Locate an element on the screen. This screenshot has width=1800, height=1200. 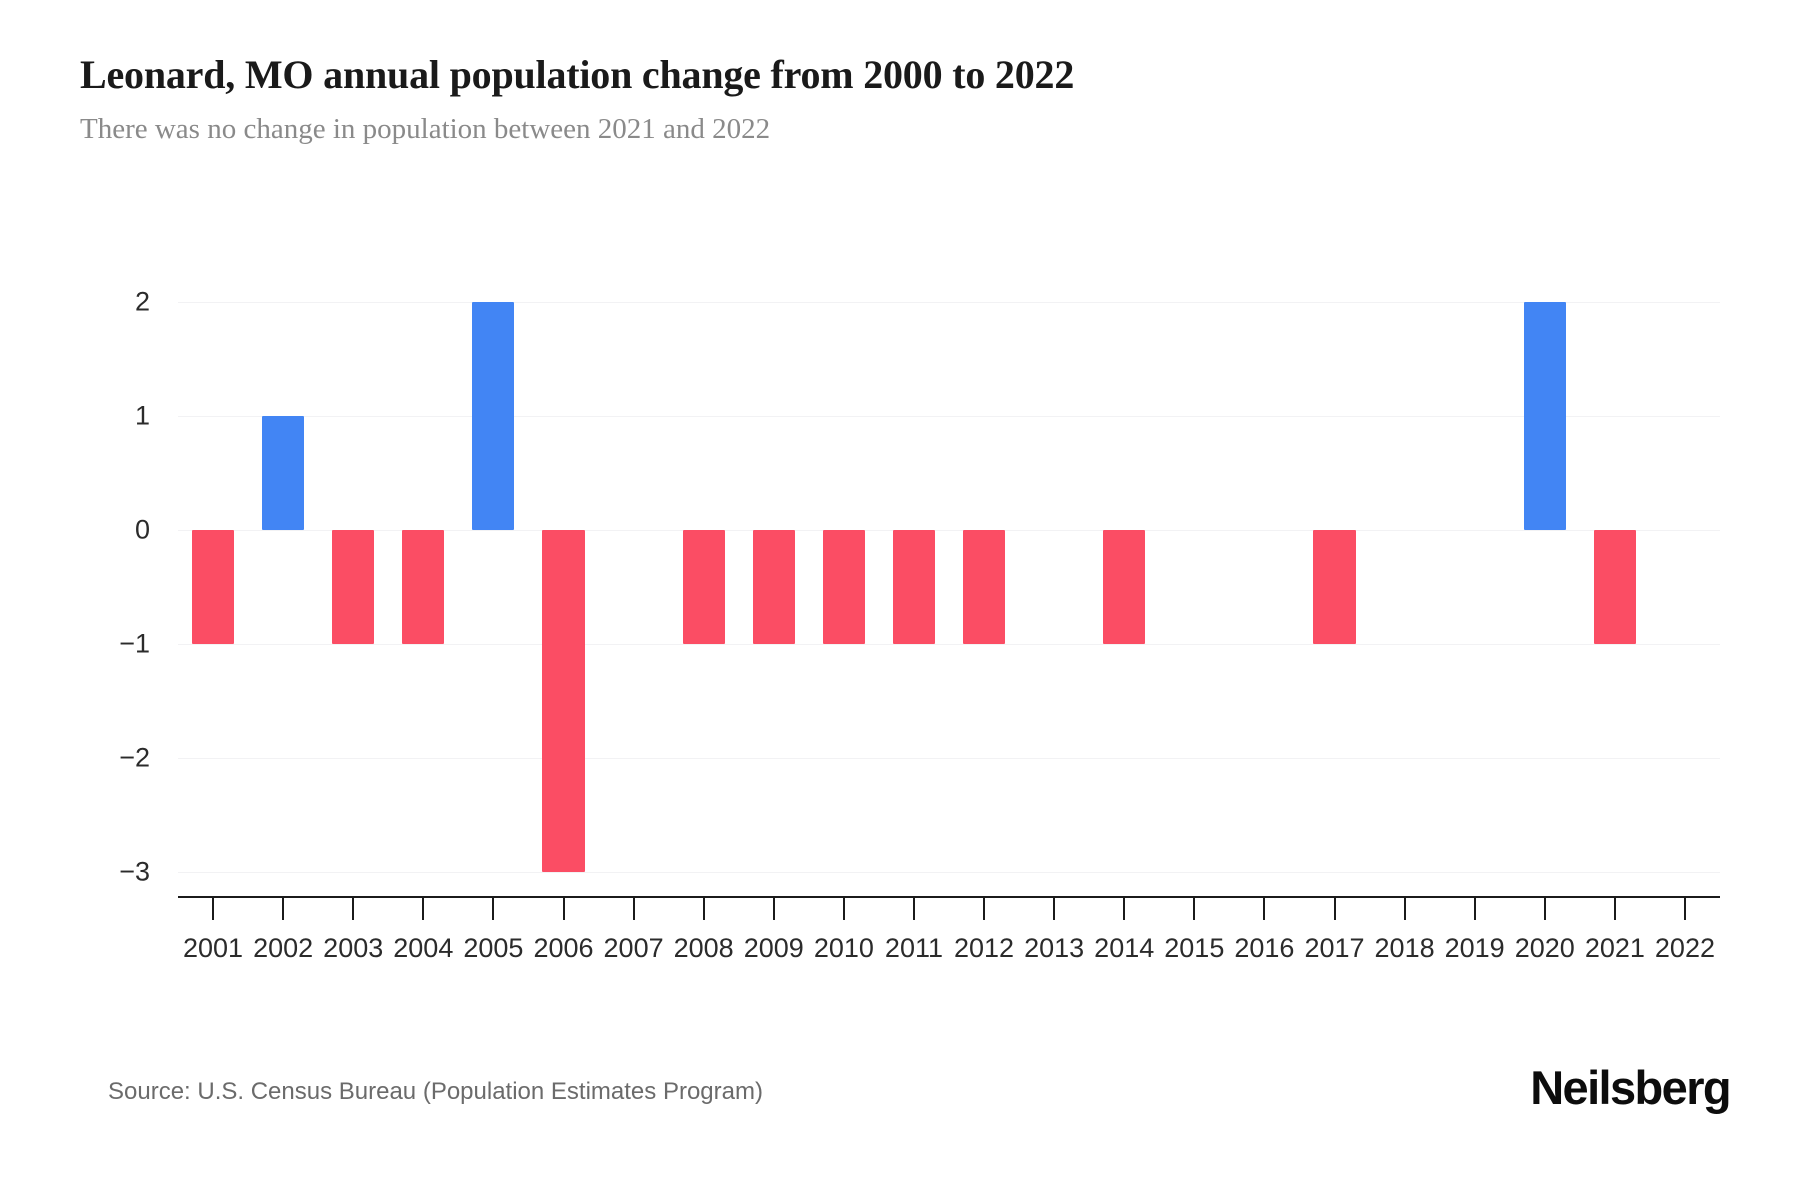
bar-2014 is located at coordinates (1124, 587).